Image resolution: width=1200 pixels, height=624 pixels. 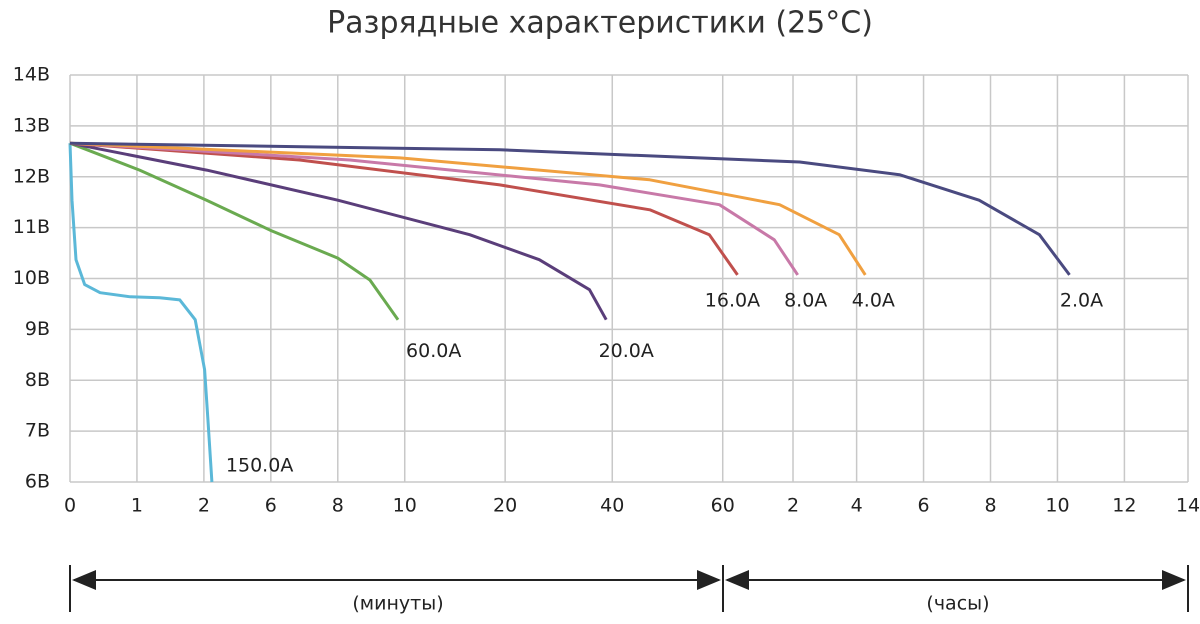 I want to click on x-tick-label: 1, so click(x=137, y=506).